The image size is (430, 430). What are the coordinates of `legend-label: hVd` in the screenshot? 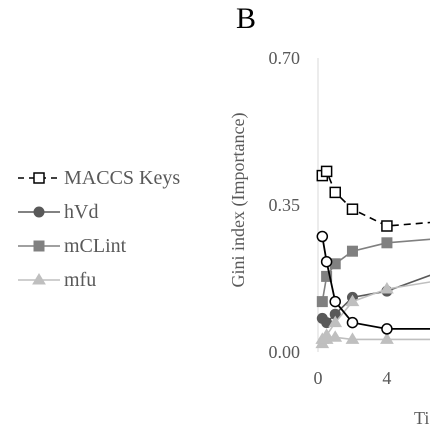 It's located at (81, 212).